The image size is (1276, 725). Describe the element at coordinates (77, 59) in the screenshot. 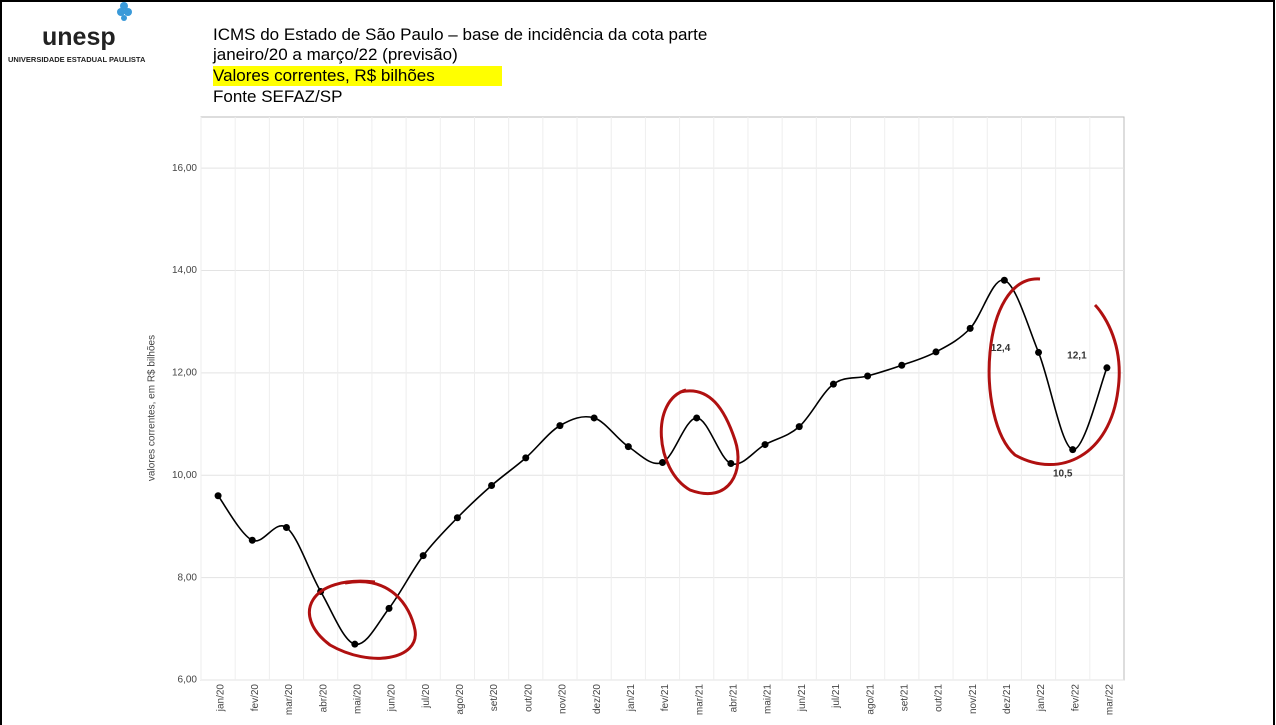

I see `logo-subtitle: UNIVERSIDADE ESTADUAL PAULISTA` at that location.